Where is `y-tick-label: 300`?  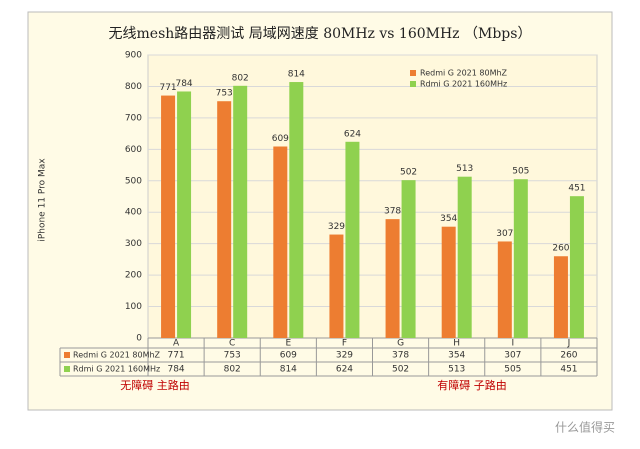 y-tick-label: 300 is located at coordinates (133, 244).